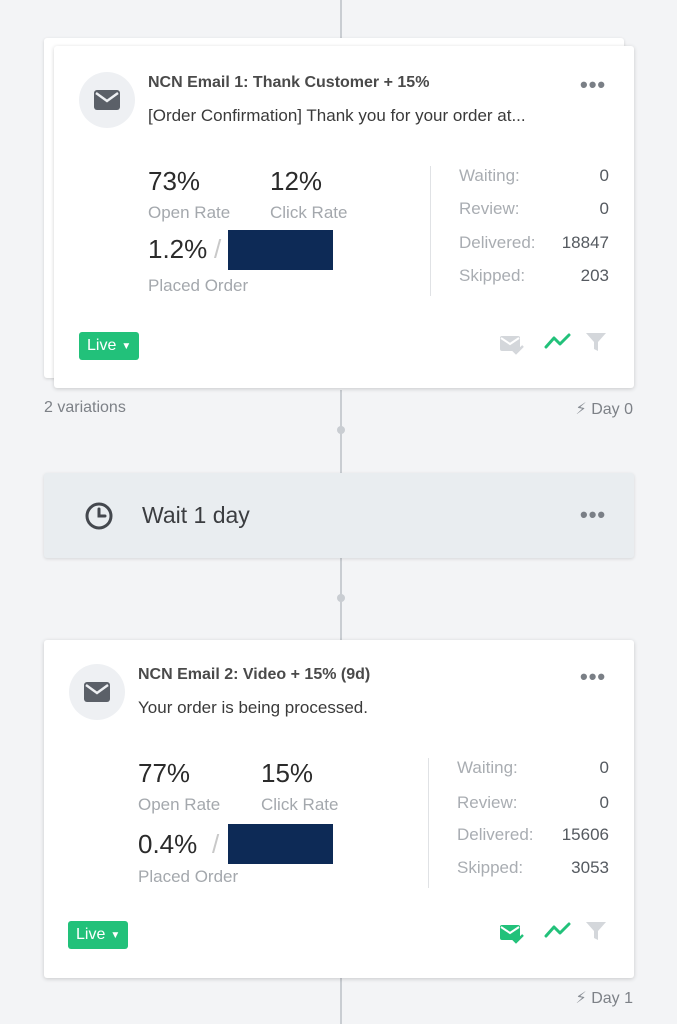 This screenshot has width=677, height=1024. What do you see at coordinates (612, 998) in the screenshot?
I see `day-label: Day 1` at bounding box center [612, 998].